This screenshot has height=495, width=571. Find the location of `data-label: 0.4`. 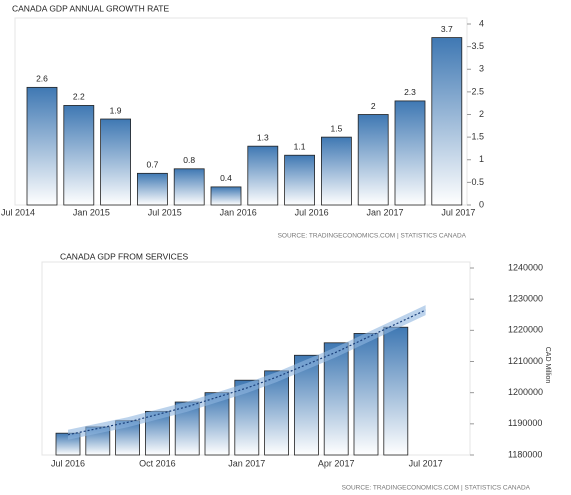

data-label: 0.4 is located at coordinates (226, 178).